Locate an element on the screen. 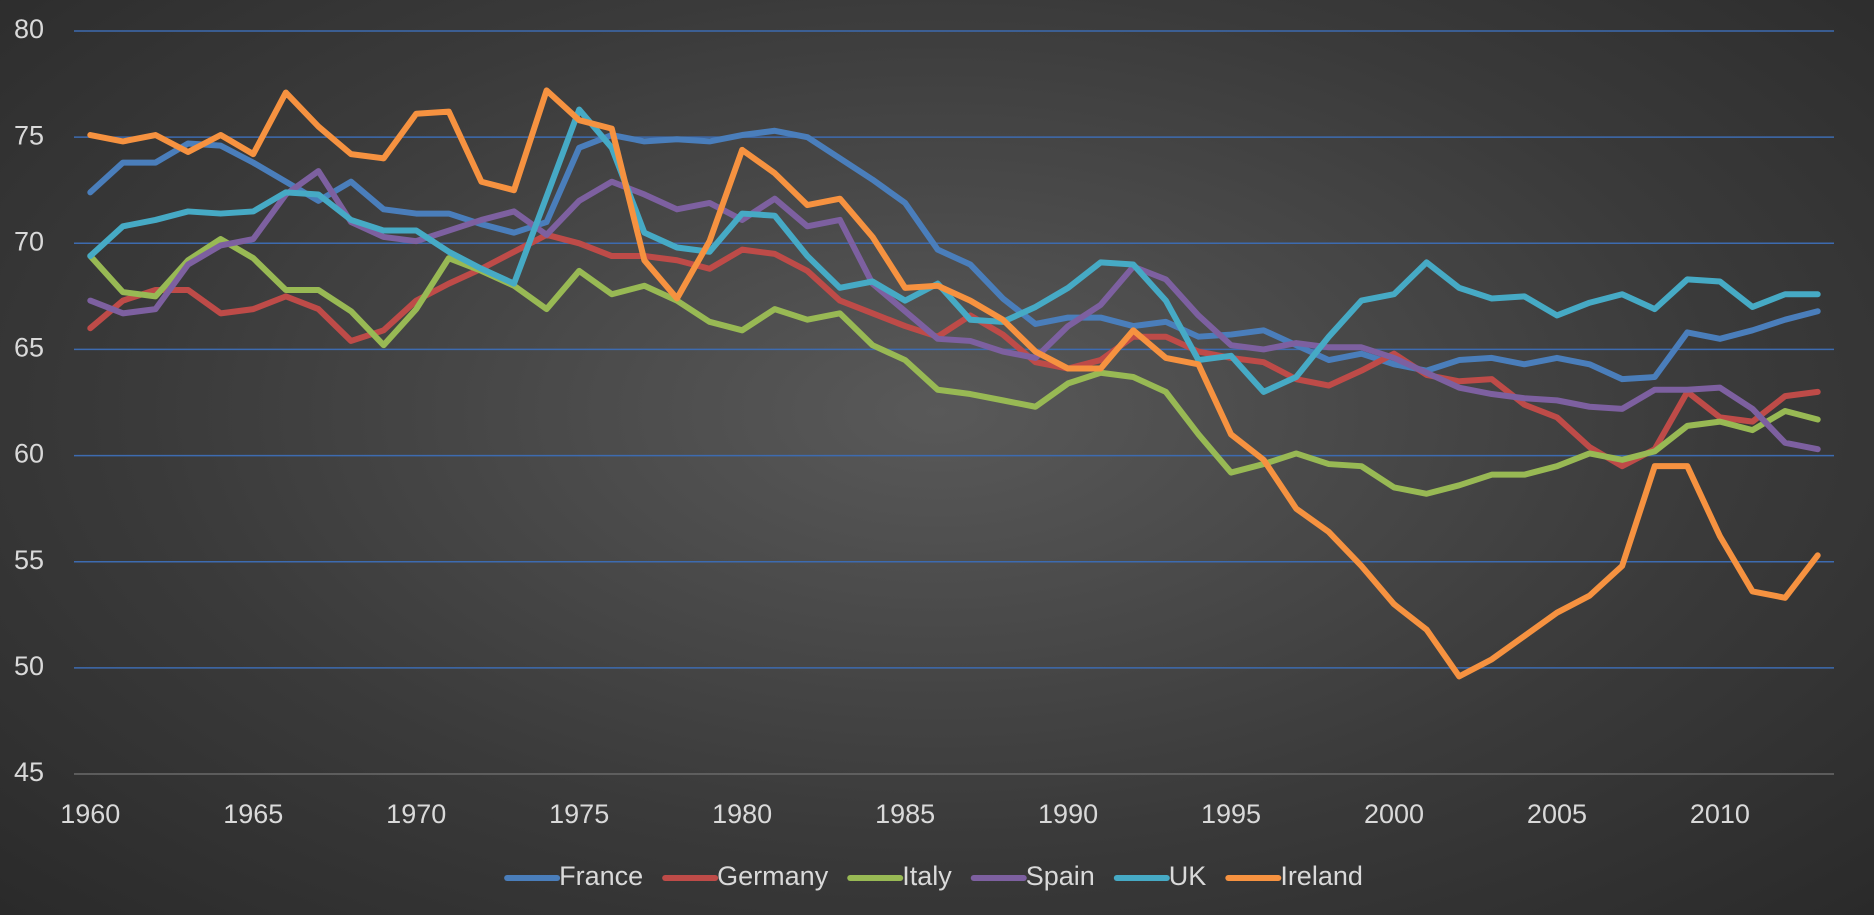 The width and height of the screenshot is (1874, 915). legend-label: Ireland is located at coordinates (1321, 876).